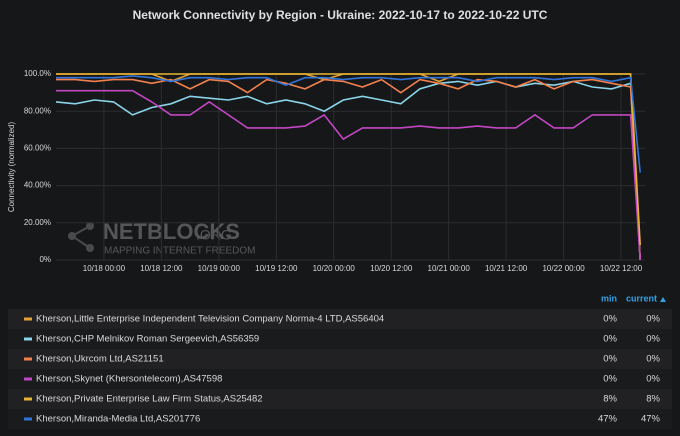 This screenshot has width=680, height=436. I want to click on y-tick-label: 60.00%, so click(37, 148).